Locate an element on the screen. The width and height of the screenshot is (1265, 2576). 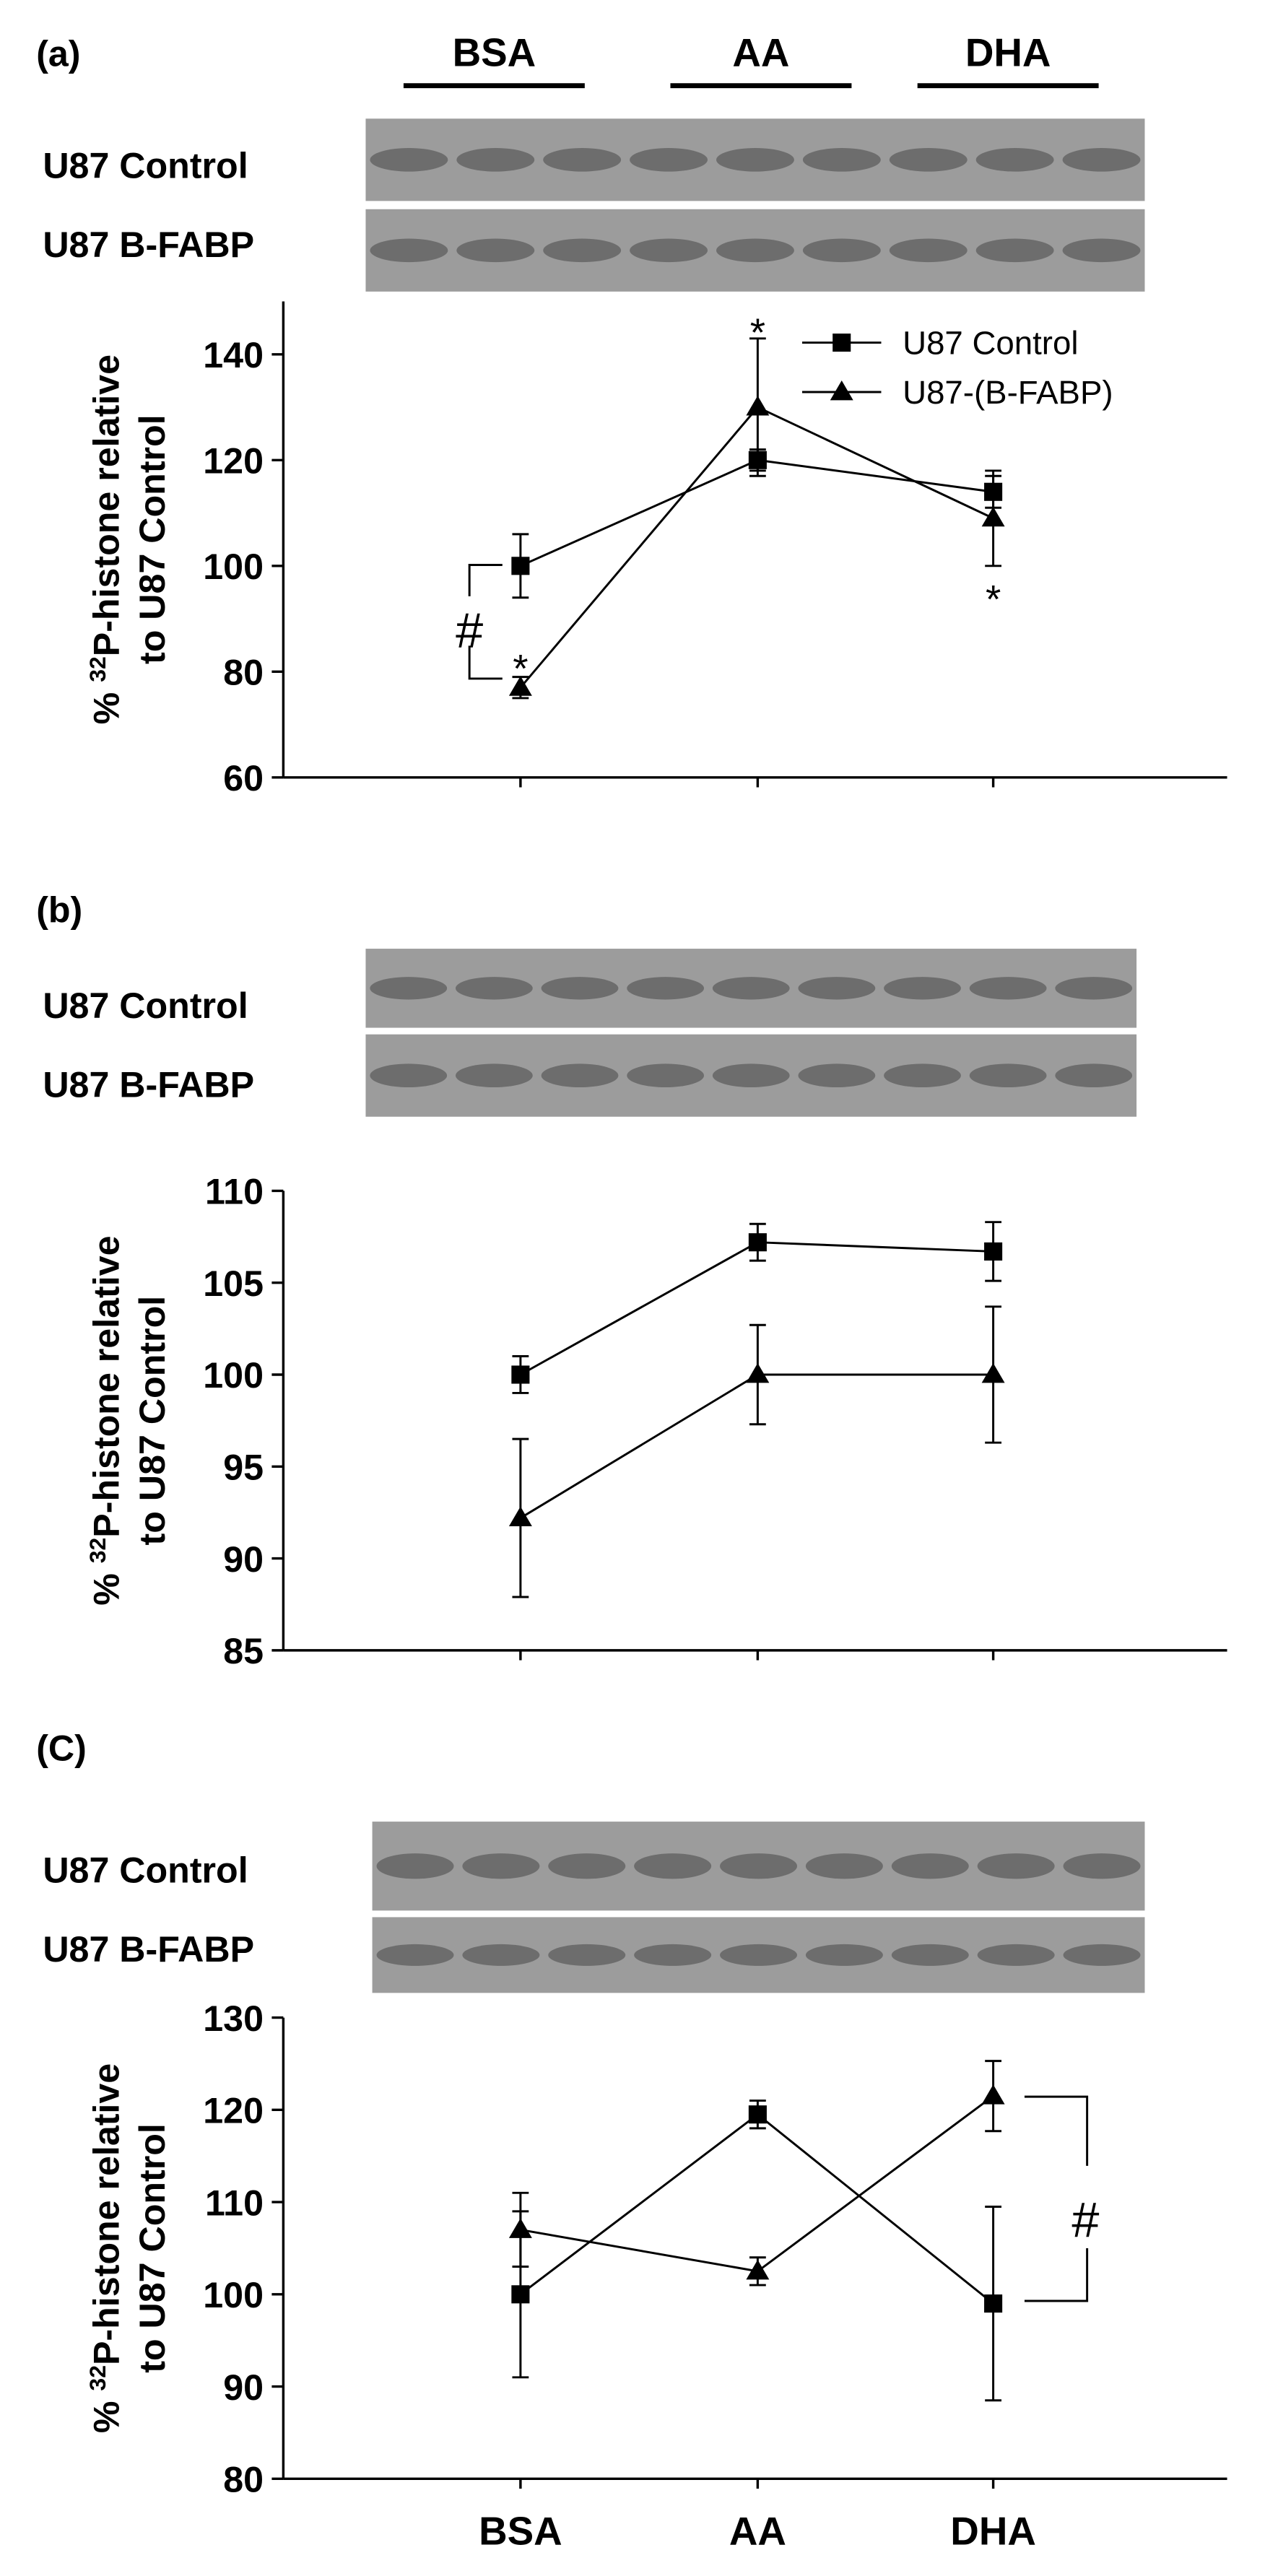
y-tick-label: 105 is located at coordinates (233, 1283).